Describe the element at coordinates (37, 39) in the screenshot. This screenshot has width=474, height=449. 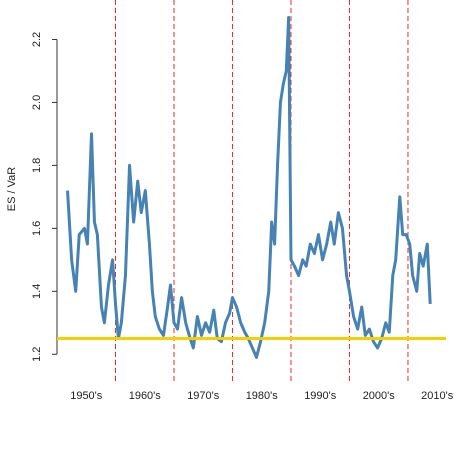
I see `y-tick-label: 2.2` at that location.